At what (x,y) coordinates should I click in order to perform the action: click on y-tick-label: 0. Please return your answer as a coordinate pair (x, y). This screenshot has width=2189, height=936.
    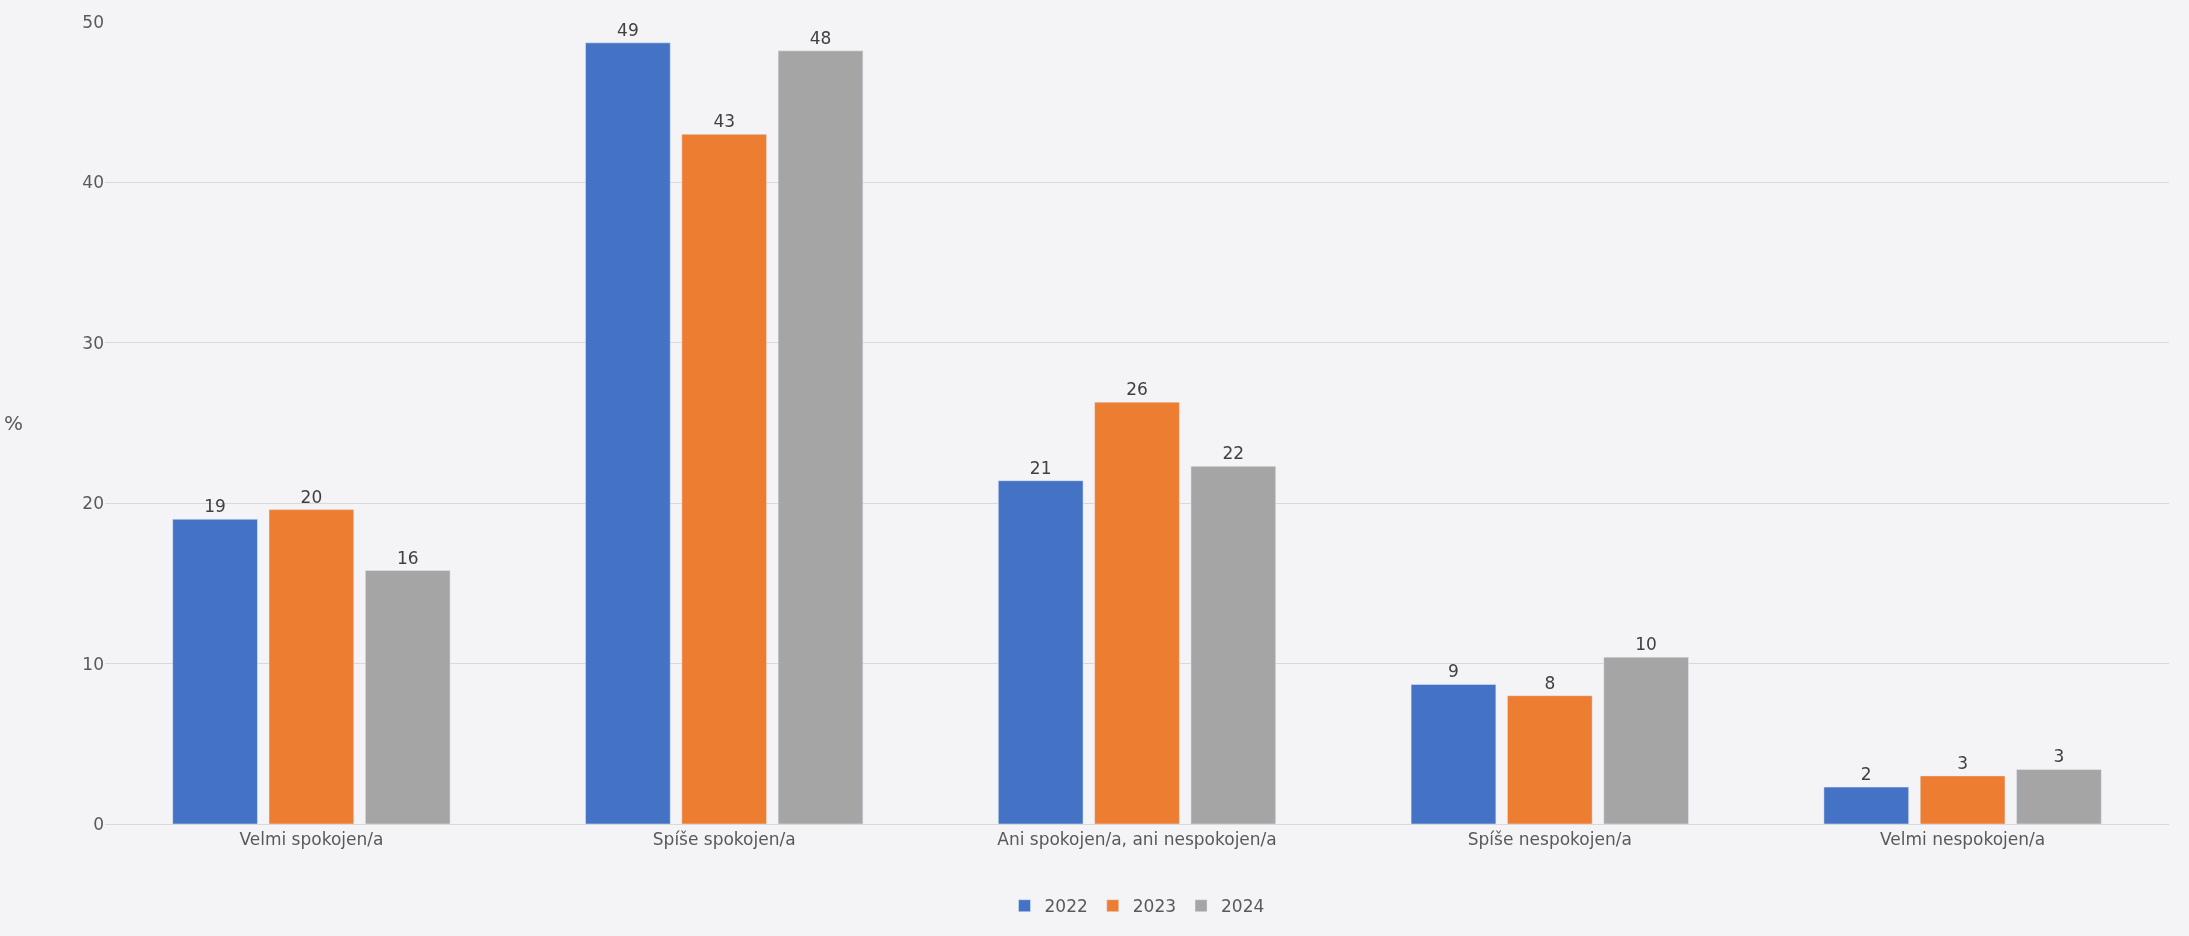
    Looking at the image, I should click on (98, 823).